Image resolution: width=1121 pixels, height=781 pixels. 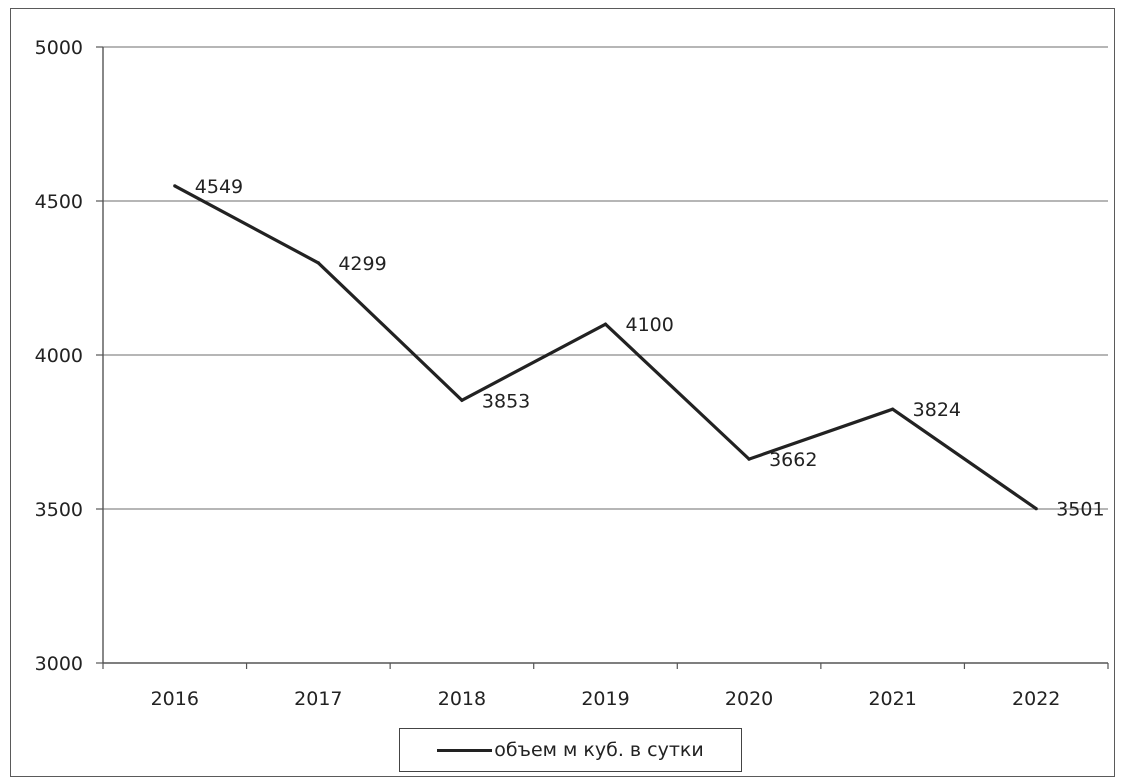 I want to click on data-label: 3662, so click(x=793, y=460).